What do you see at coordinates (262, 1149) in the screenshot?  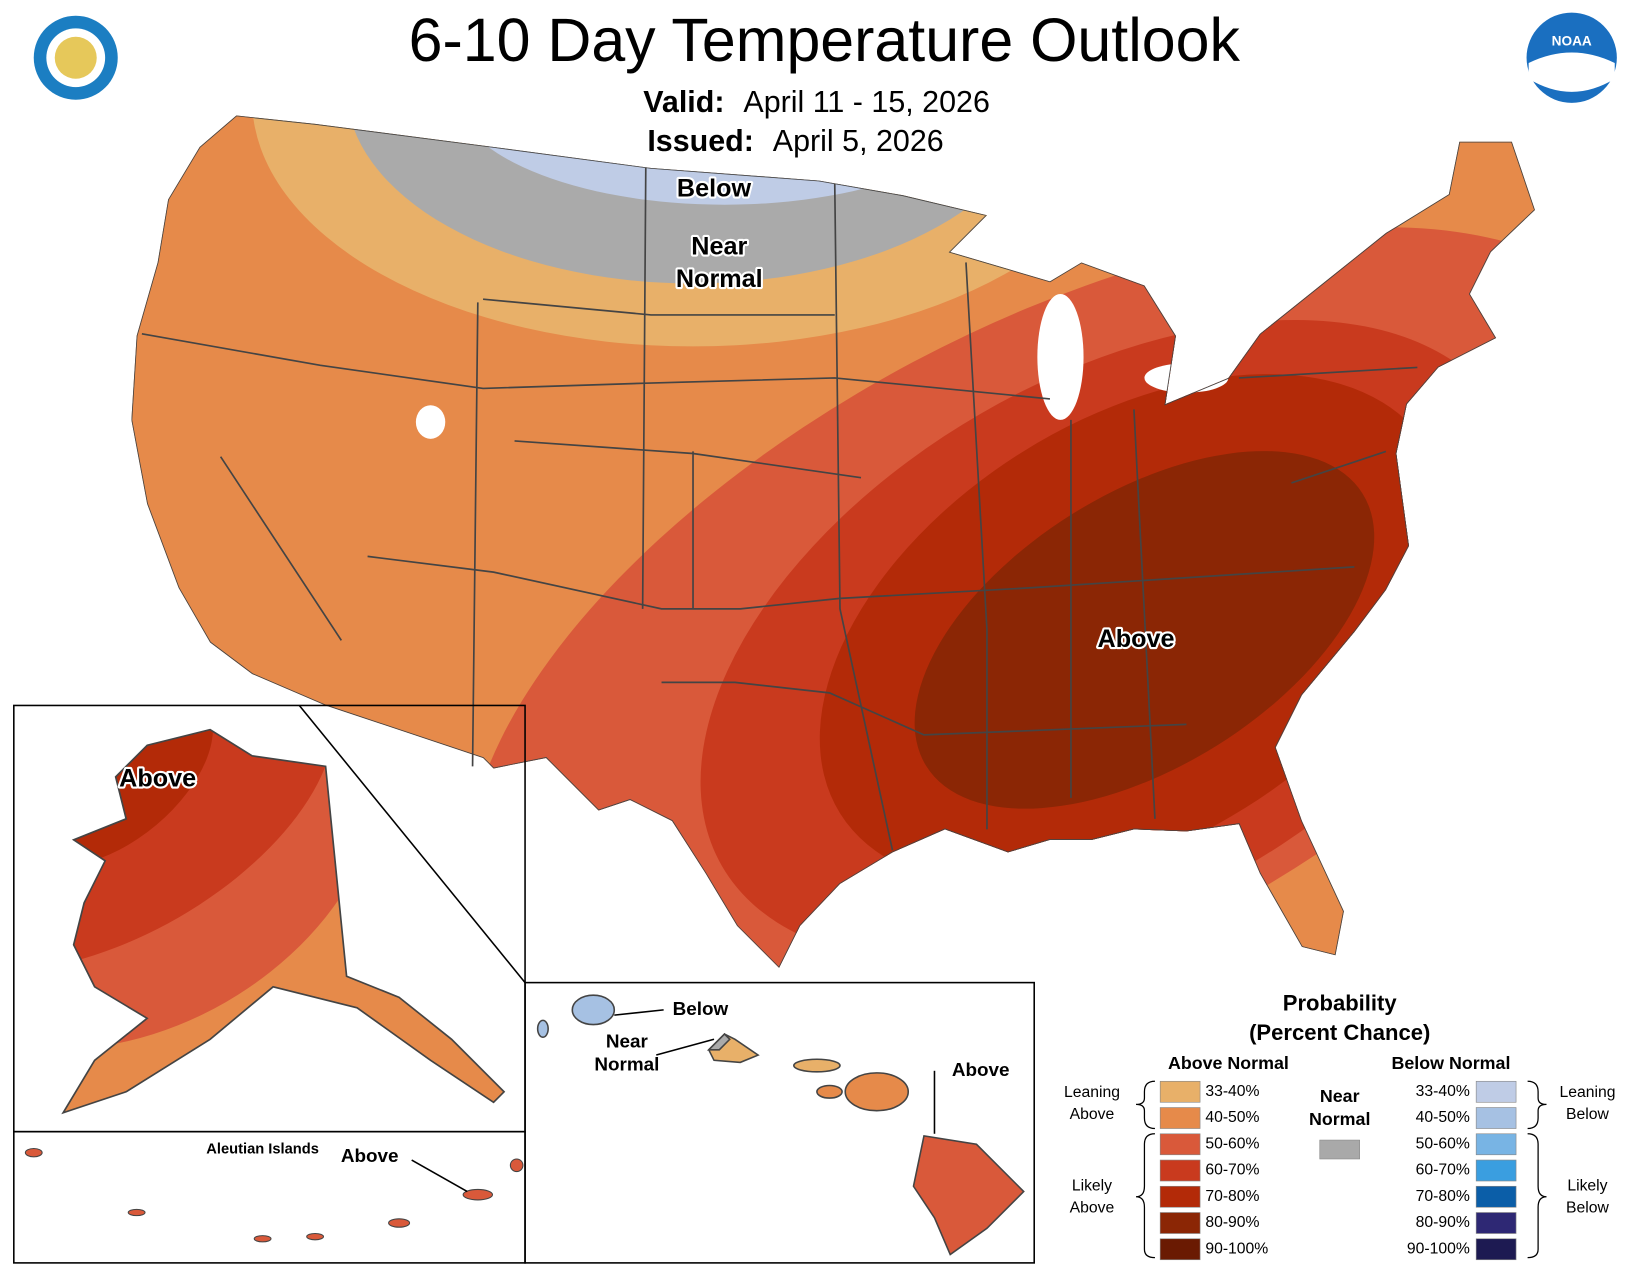 I see `inset-title: Aleutian Islands` at bounding box center [262, 1149].